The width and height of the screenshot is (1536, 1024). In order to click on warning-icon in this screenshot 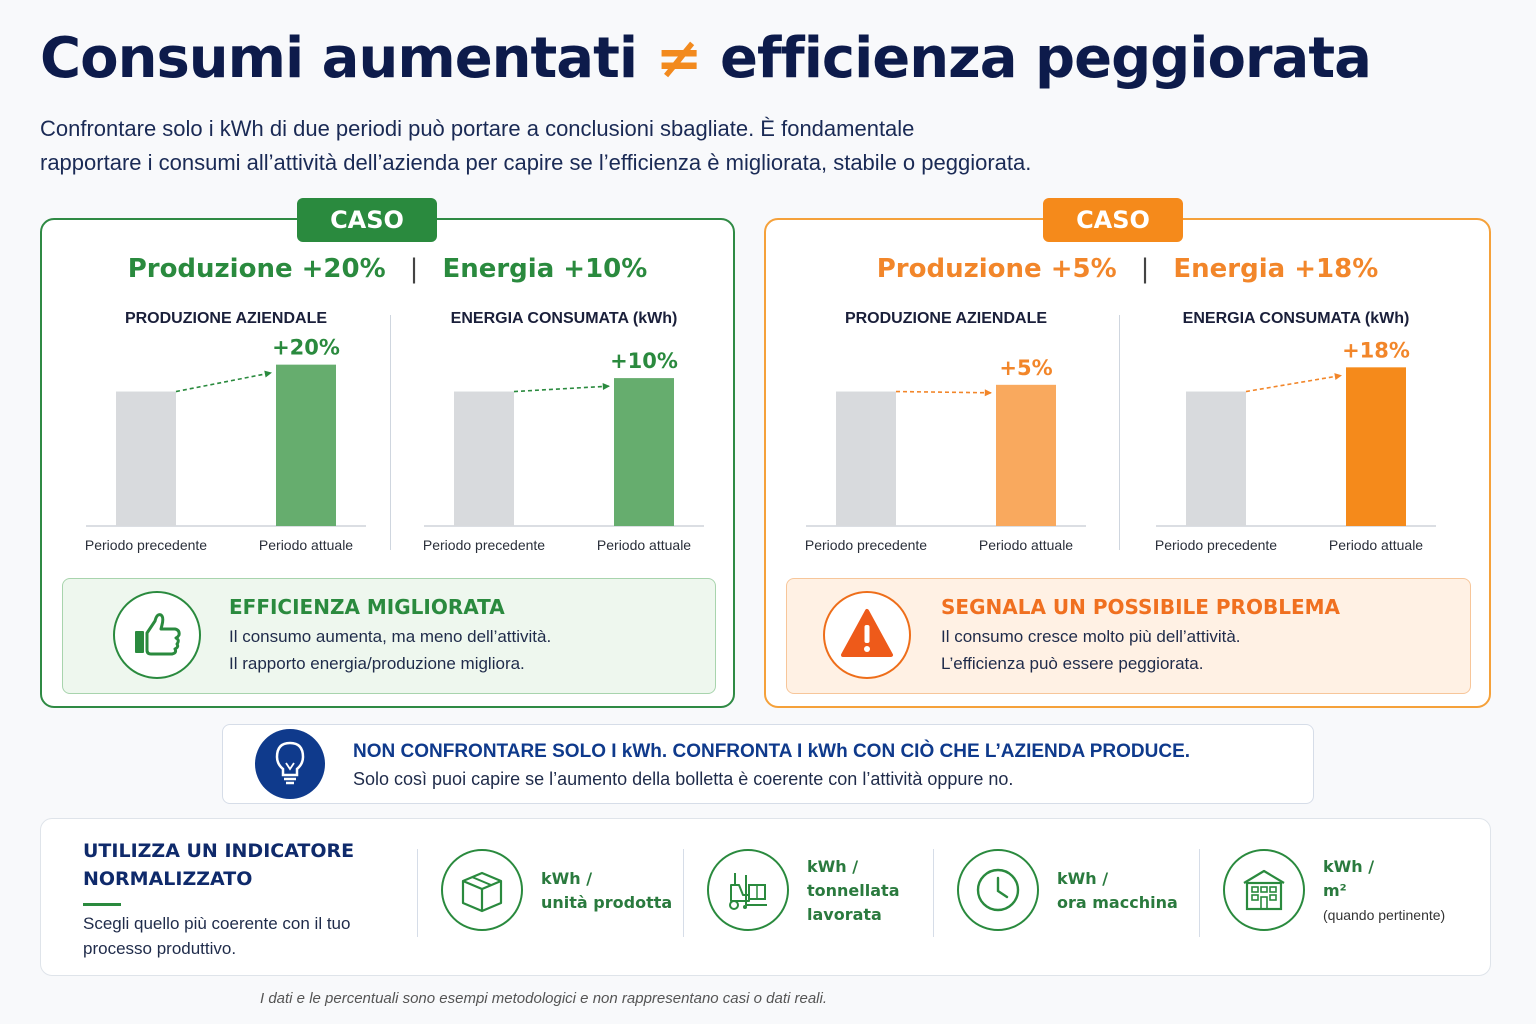, I will do `click(867, 635)`.